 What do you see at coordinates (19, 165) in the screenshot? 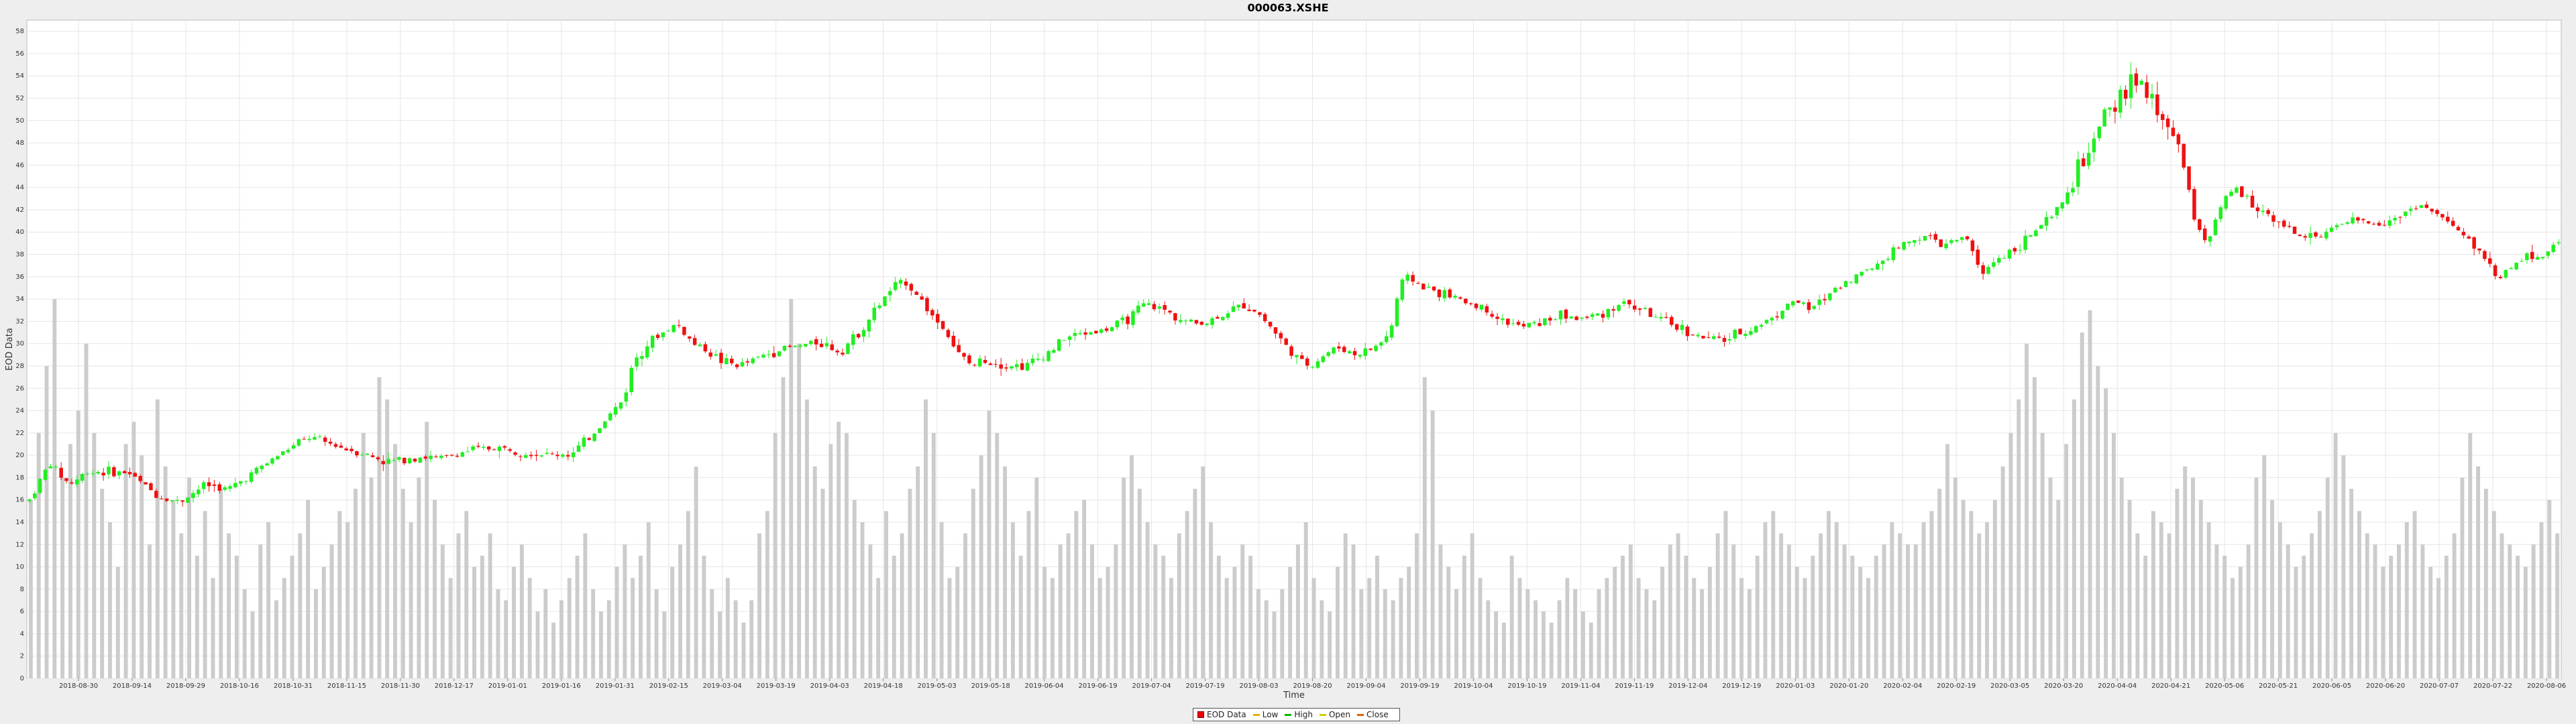
I see `y-tick-label: 46` at bounding box center [19, 165].